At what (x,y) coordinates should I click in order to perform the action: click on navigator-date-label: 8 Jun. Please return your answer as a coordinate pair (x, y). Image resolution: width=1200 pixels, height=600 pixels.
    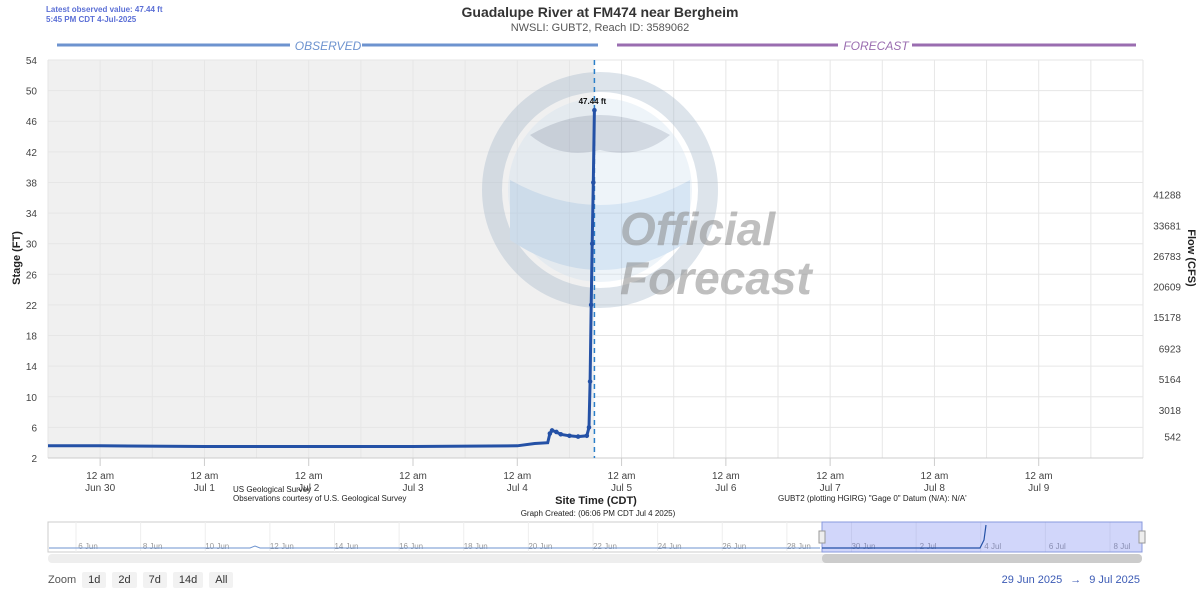
    Looking at the image, I should click on (153, 546).